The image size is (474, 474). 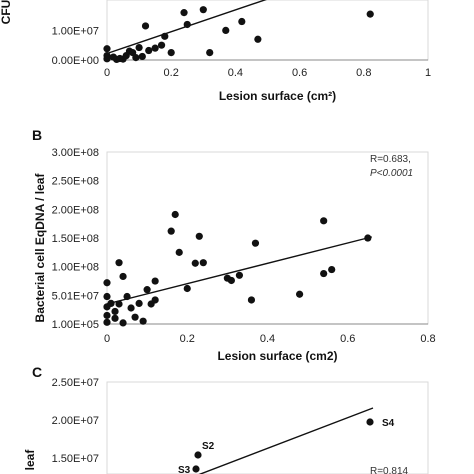 What do you see at coordinates (277, 356) in the screenshot?
I see `x-axis-title: Lesion surface (cm2)` at bounding box center [277, 356].